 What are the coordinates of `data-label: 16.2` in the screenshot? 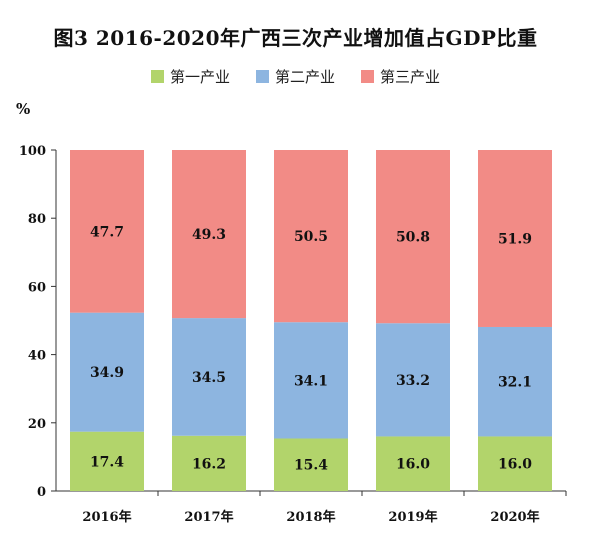 It's located at (209, 464).